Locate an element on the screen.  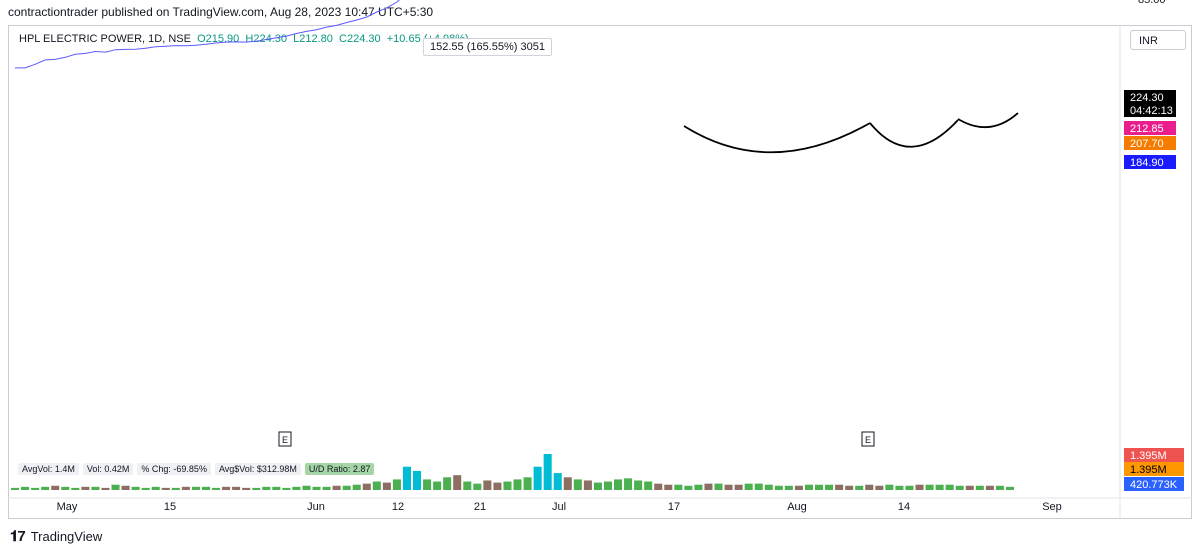
price-tag-label: 207.70 is located at coordinates (1147, 144).